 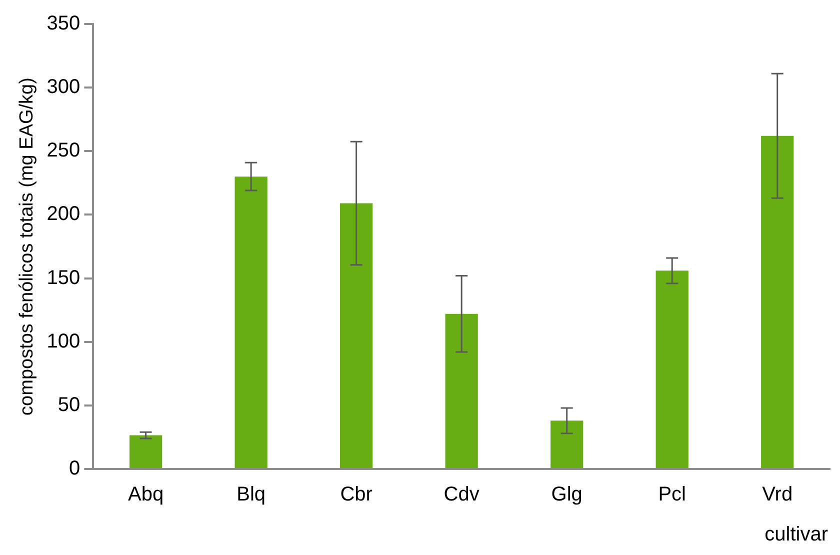 I want to click on x-tick-label: Cdv, so click(x=462, y=495).